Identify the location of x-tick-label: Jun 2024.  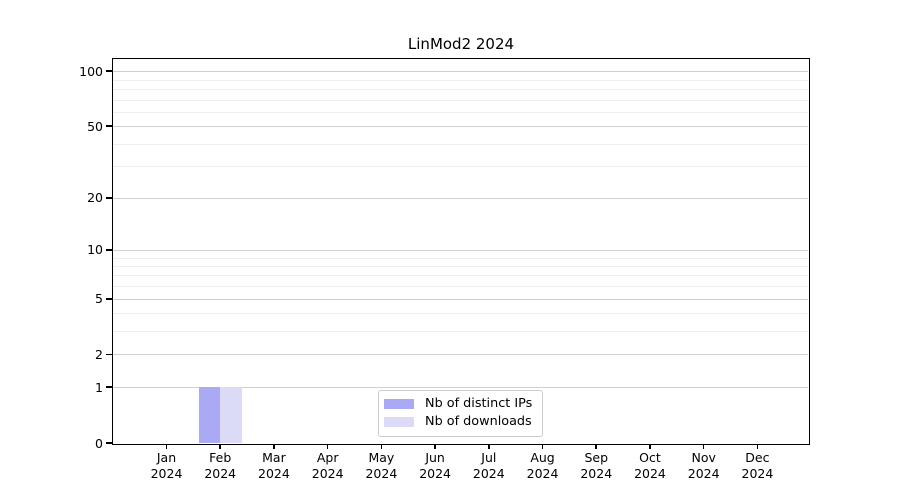
(435, 465).